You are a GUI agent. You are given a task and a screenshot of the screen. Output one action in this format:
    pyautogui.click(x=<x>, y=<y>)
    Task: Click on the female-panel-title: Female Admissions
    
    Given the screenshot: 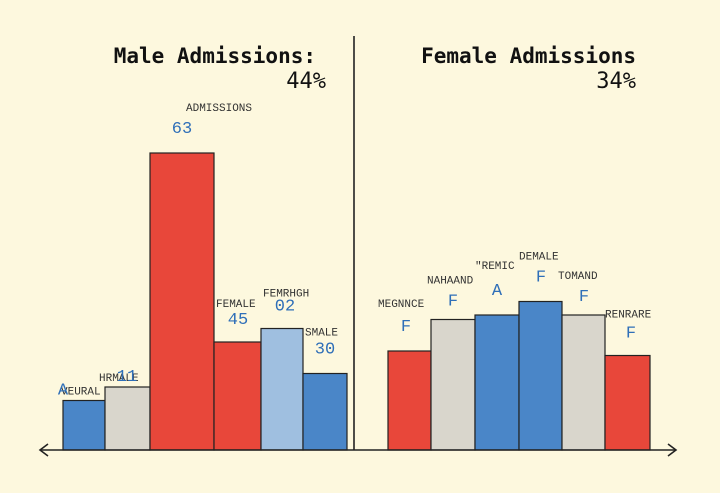 What is the action you would take?
    pyautogui.click(x=528, y=56)
    